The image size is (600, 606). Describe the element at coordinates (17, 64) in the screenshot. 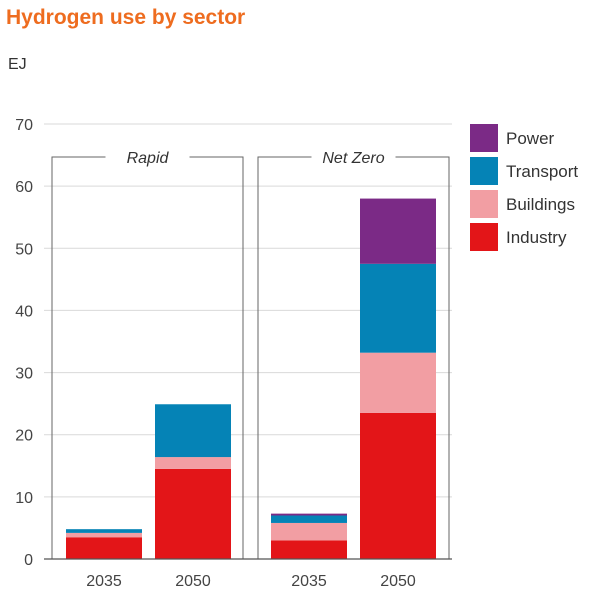

I see `y-axis-unit-label: EJ` at that location.